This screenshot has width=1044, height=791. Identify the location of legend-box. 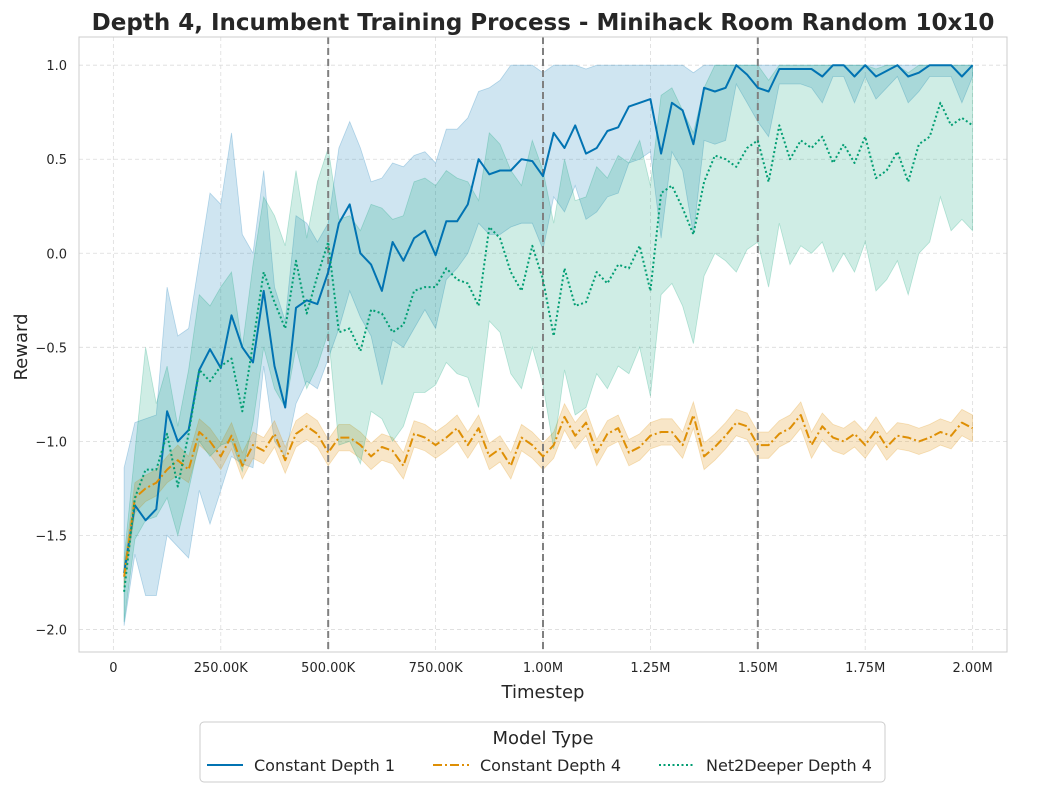
(542, 752).